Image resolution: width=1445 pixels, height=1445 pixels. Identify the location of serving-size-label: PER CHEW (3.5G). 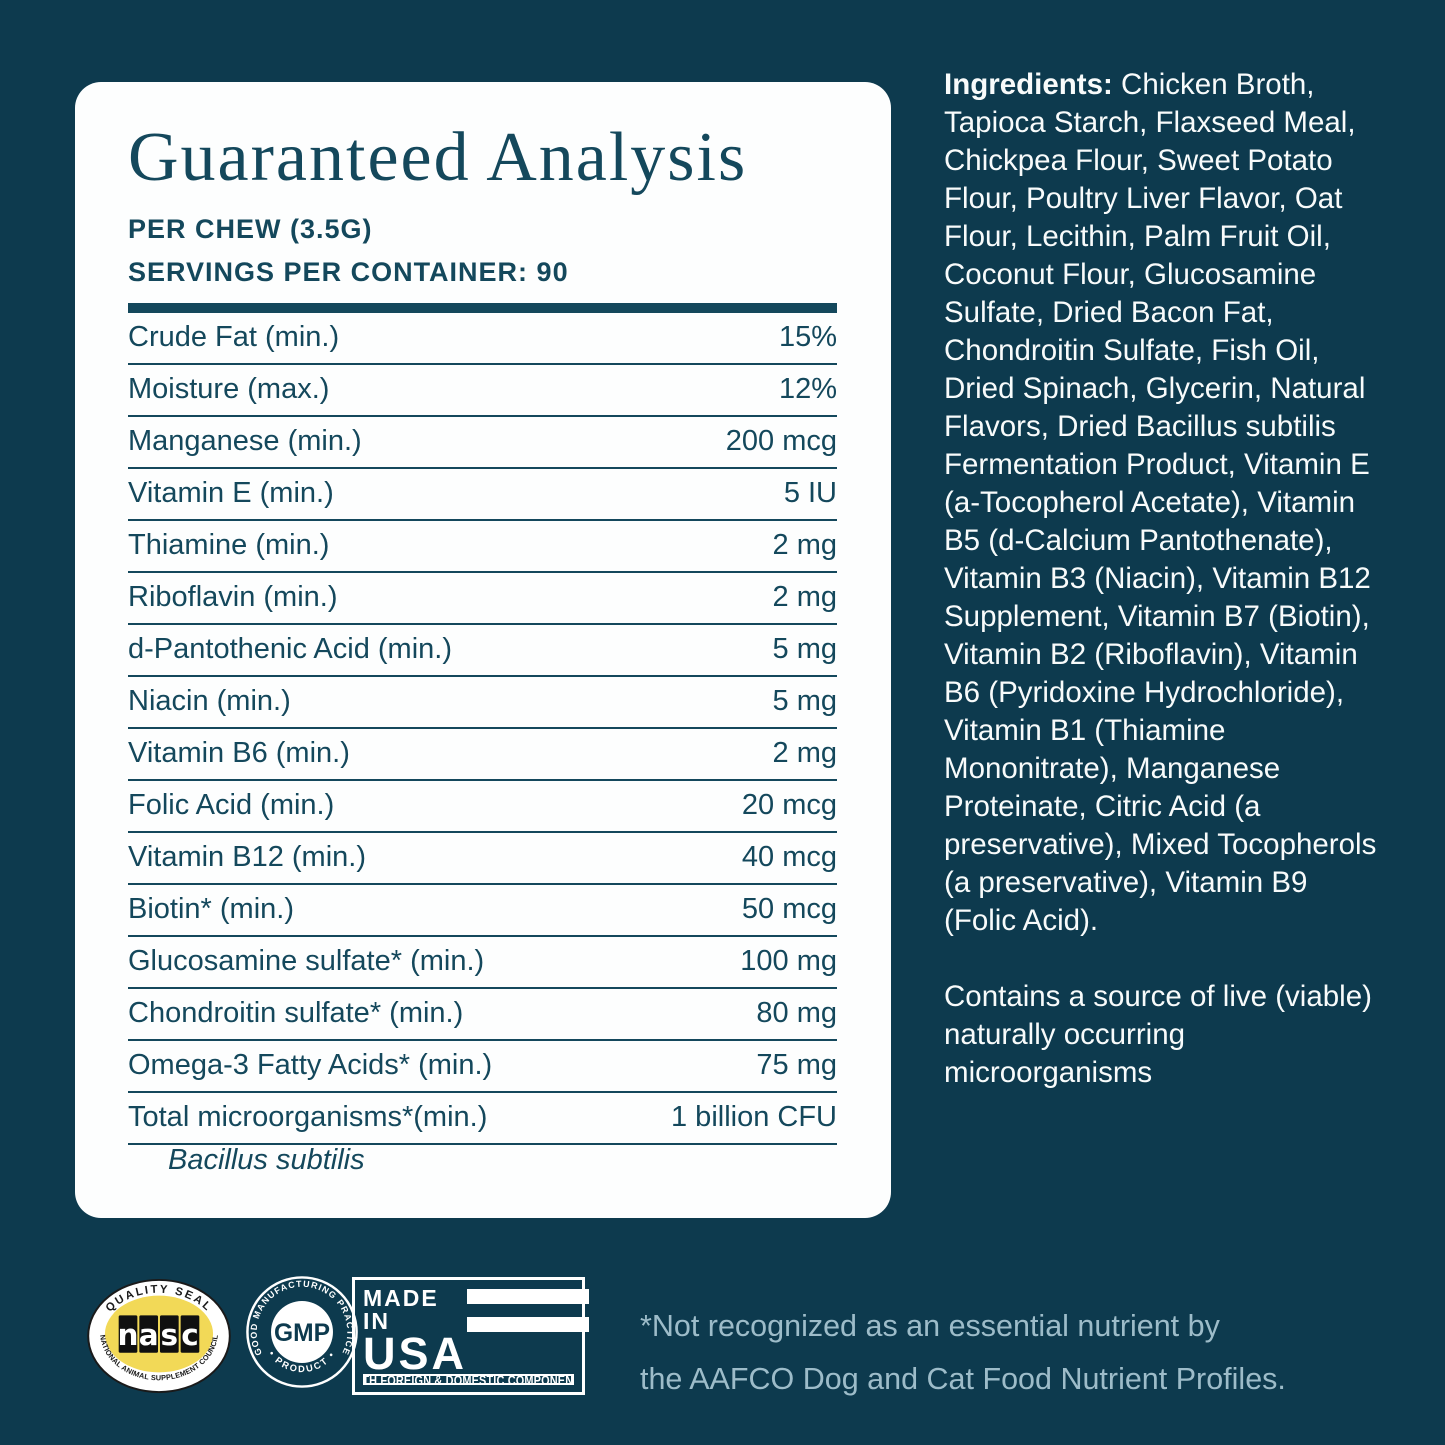
(250, 229).